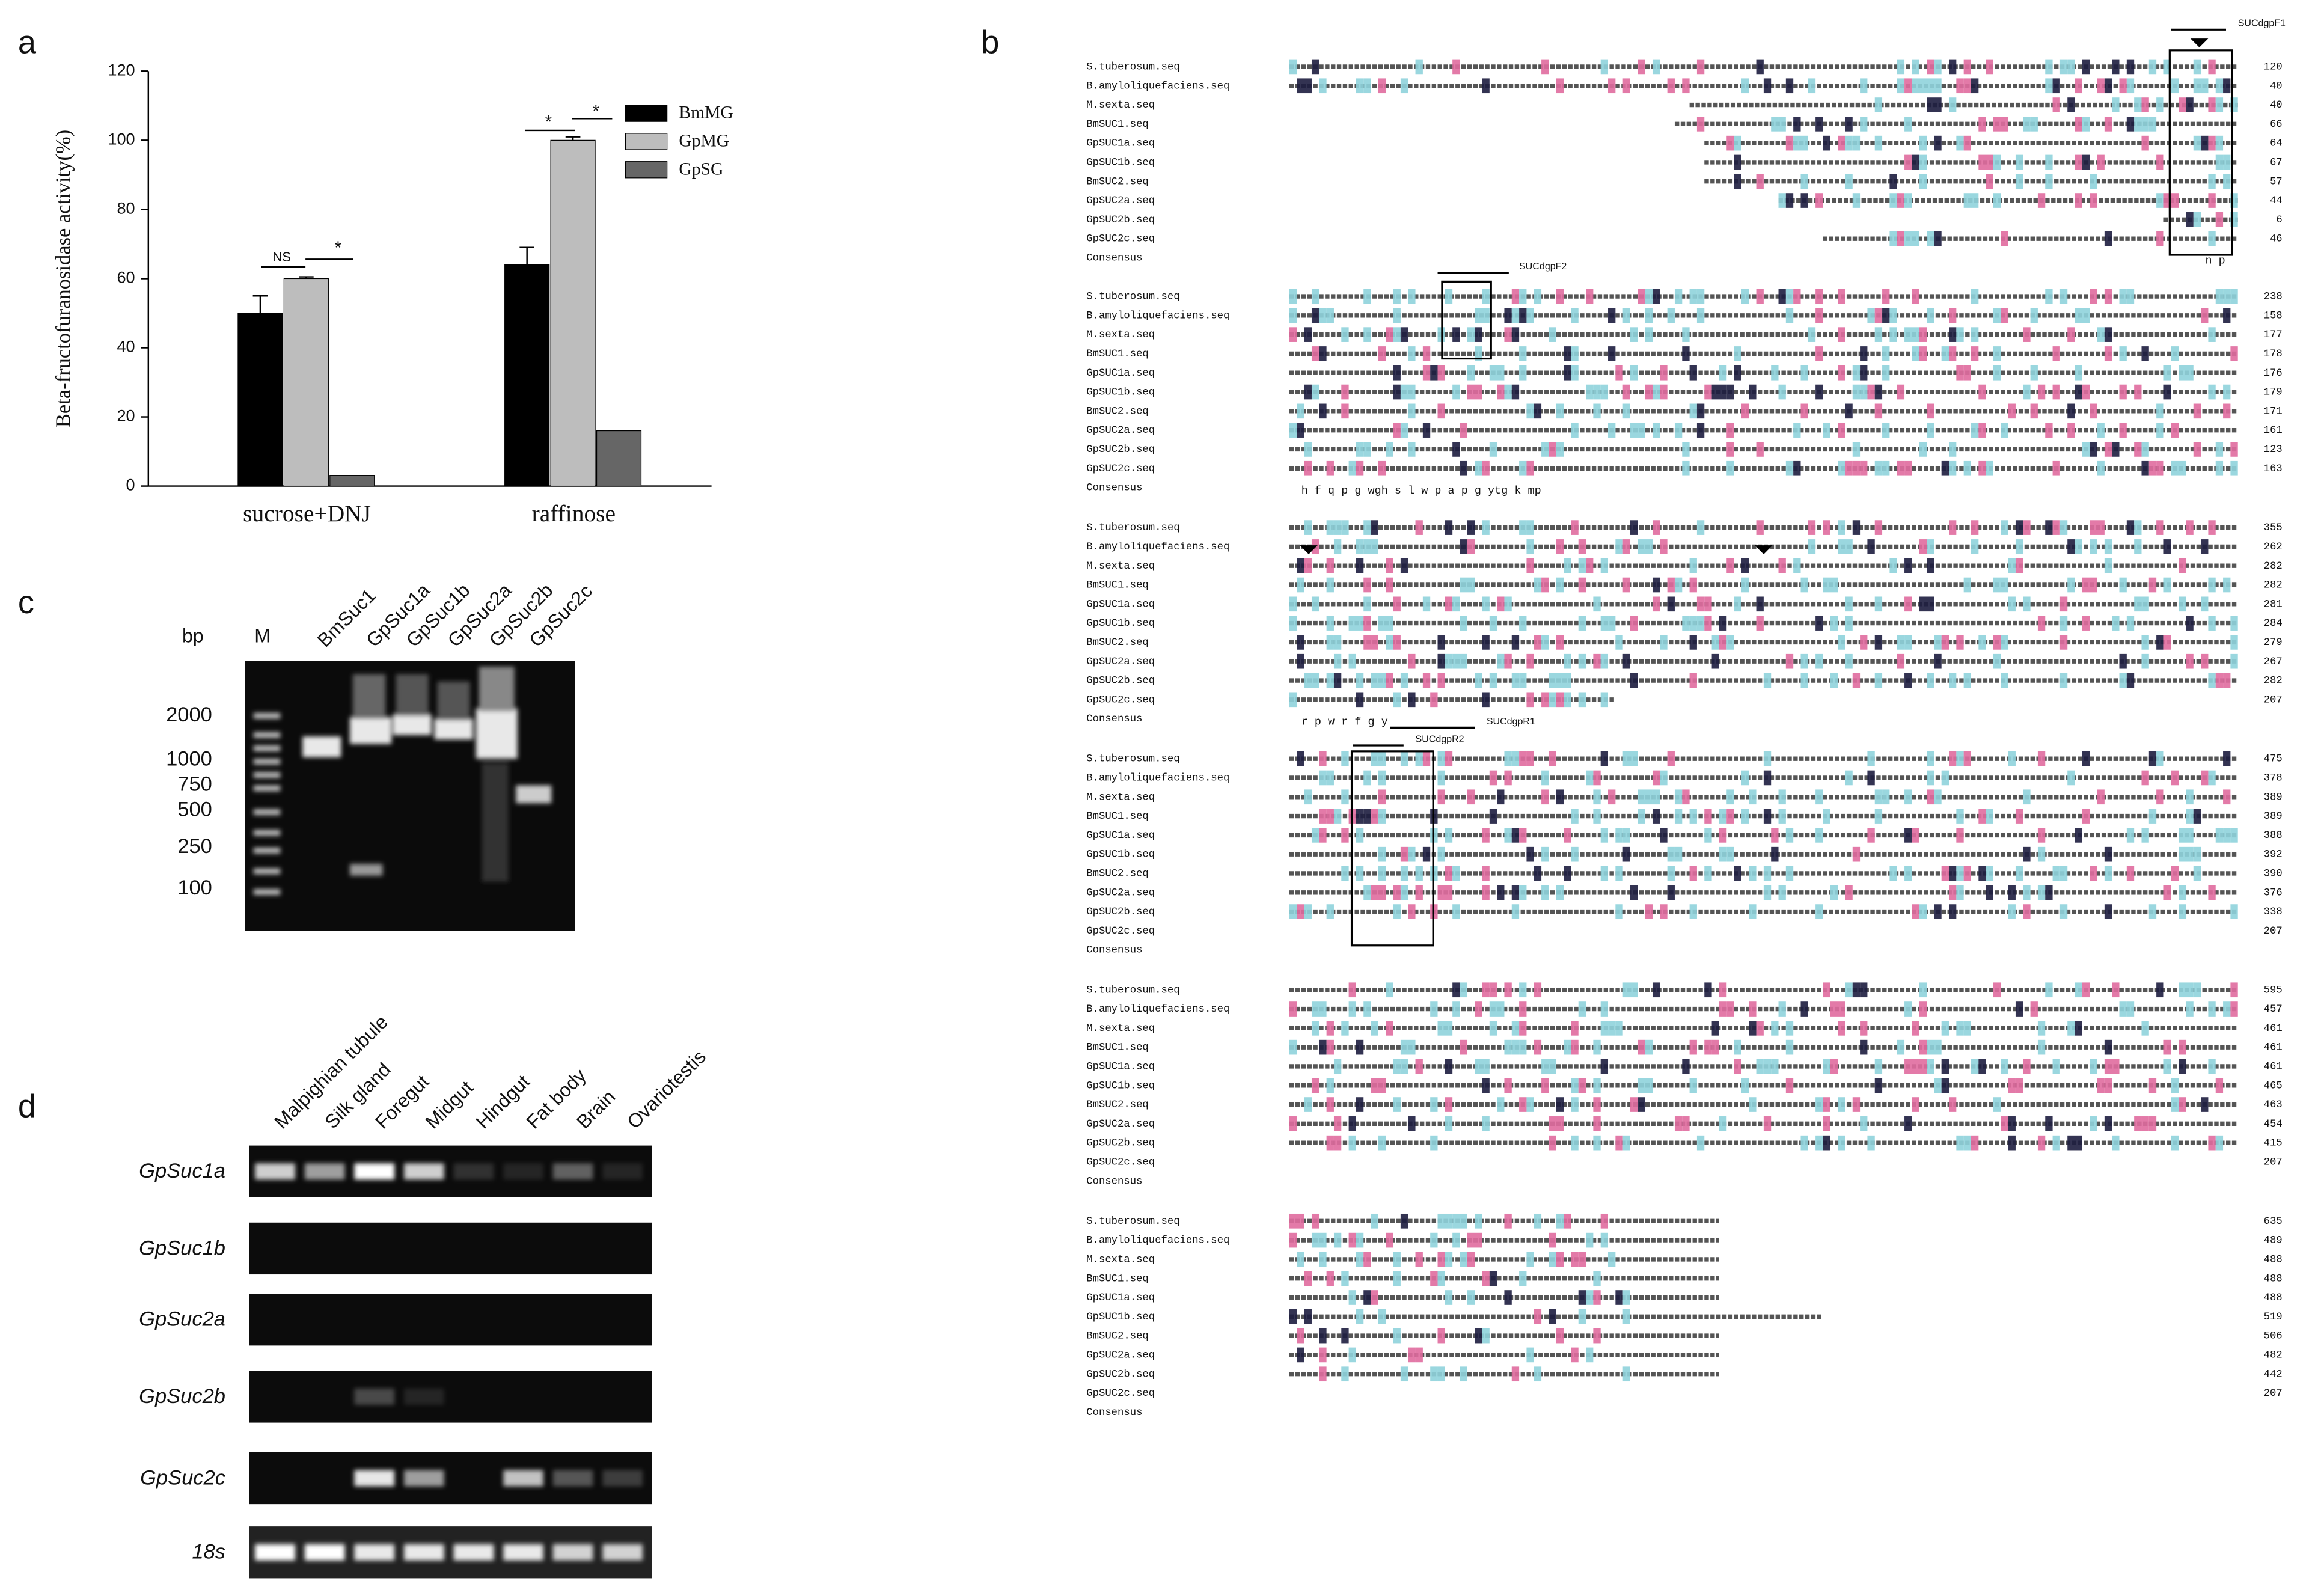  Describe the element at coordinates (2273, 836) in the screenshot. I see `position-number: 388` at that location.